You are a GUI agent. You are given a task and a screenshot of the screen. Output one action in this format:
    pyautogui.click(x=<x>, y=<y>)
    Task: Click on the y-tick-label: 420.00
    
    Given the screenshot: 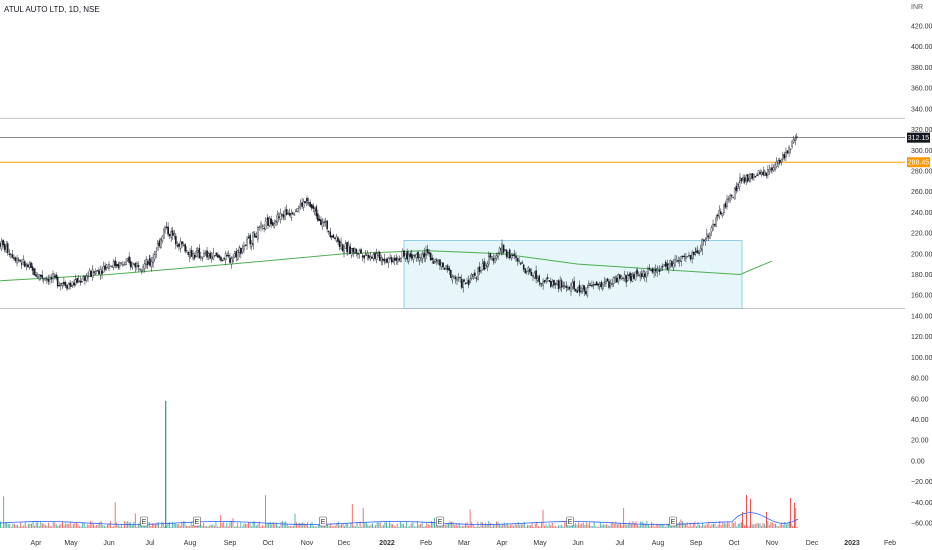 What is the action you would take?
    pyautogui.click(x=921, y=27)
    